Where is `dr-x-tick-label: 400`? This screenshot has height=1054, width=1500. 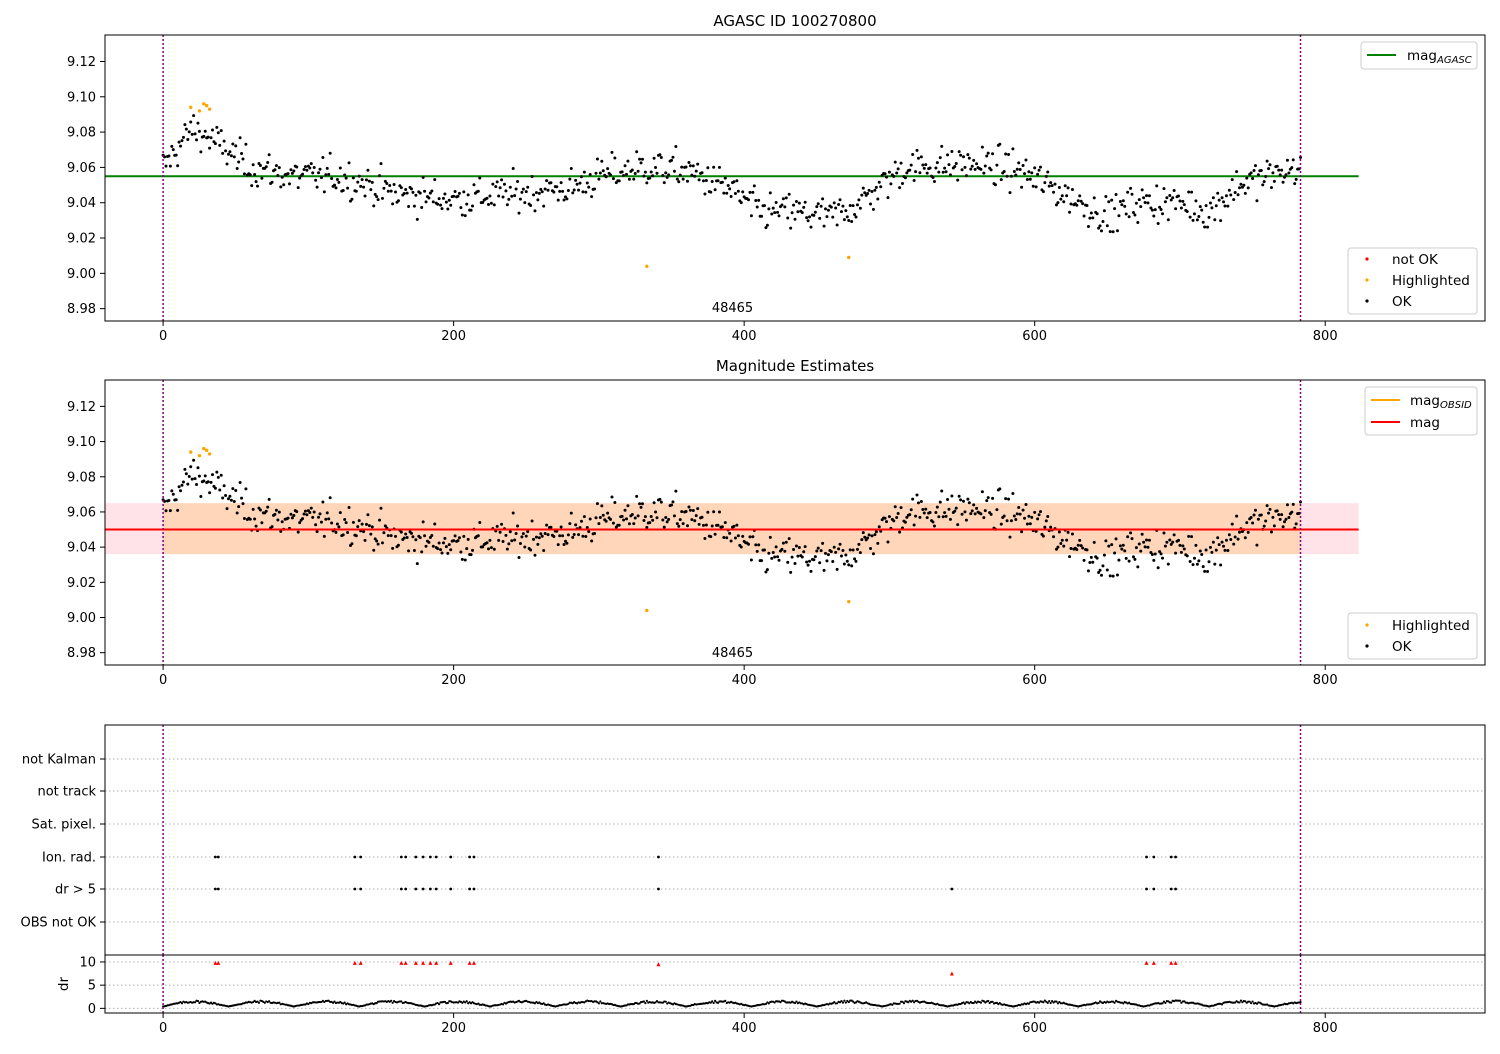 dr-x-tick-label: 400 is located at coordinates (744, 1028).